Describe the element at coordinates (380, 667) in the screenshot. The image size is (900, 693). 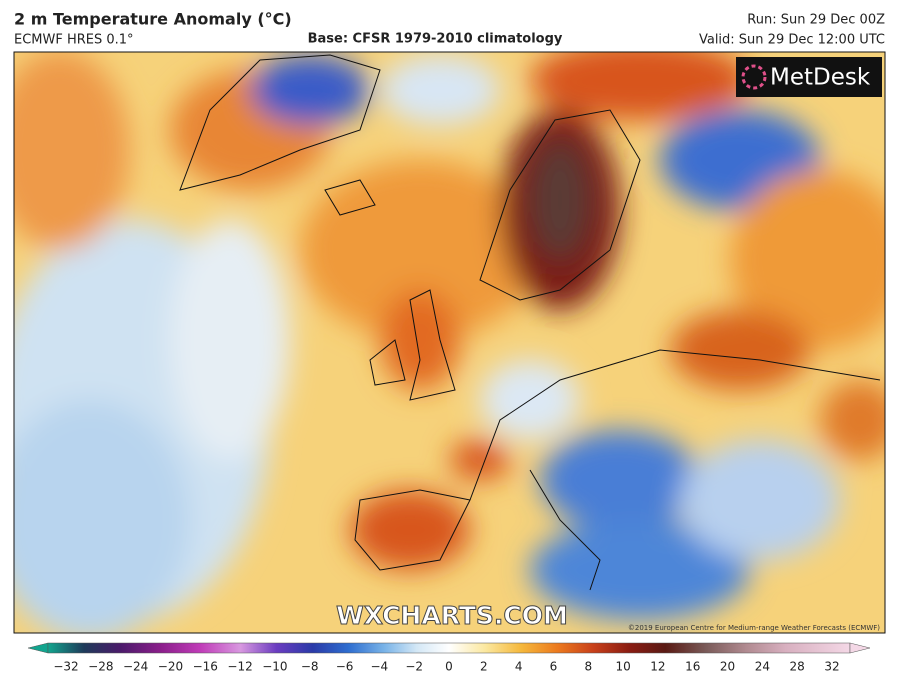
I see `colorbar-tick-label: −4` at that location.